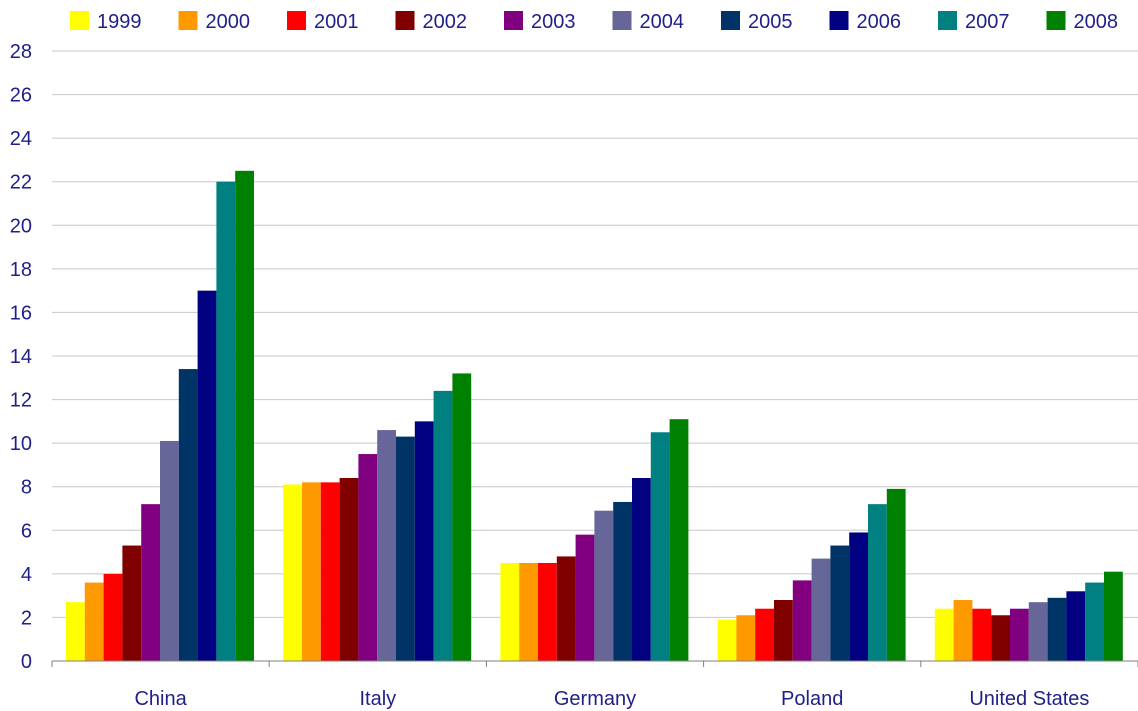  I want to click on y-tick-label: 26, so click(21, 96).